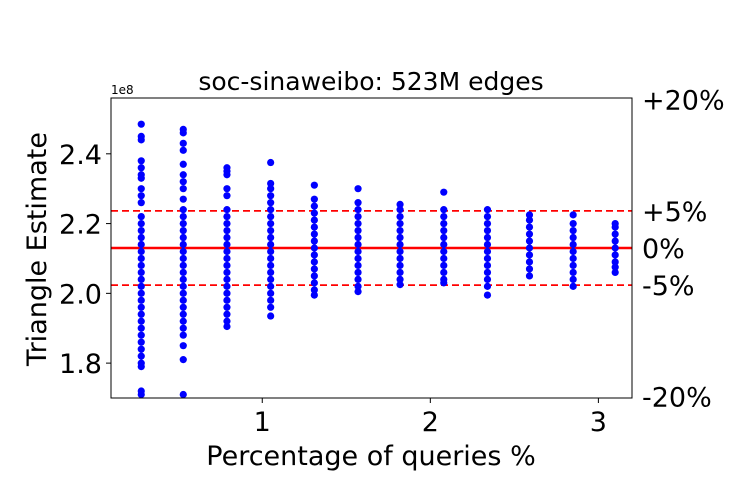 Image resolution: width=743 pixels, height=492 pixels. What do you see at coordinates (262, 422) in the screenshot?
I see `x-tick-label: 1` at bounding box center [262, 422].